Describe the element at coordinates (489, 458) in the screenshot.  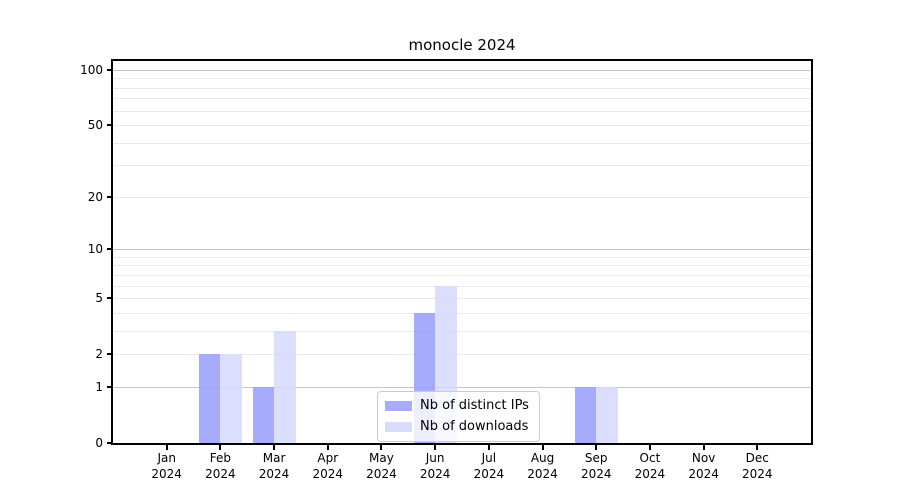
I see `x-tick-month-text: Jul` at that location.